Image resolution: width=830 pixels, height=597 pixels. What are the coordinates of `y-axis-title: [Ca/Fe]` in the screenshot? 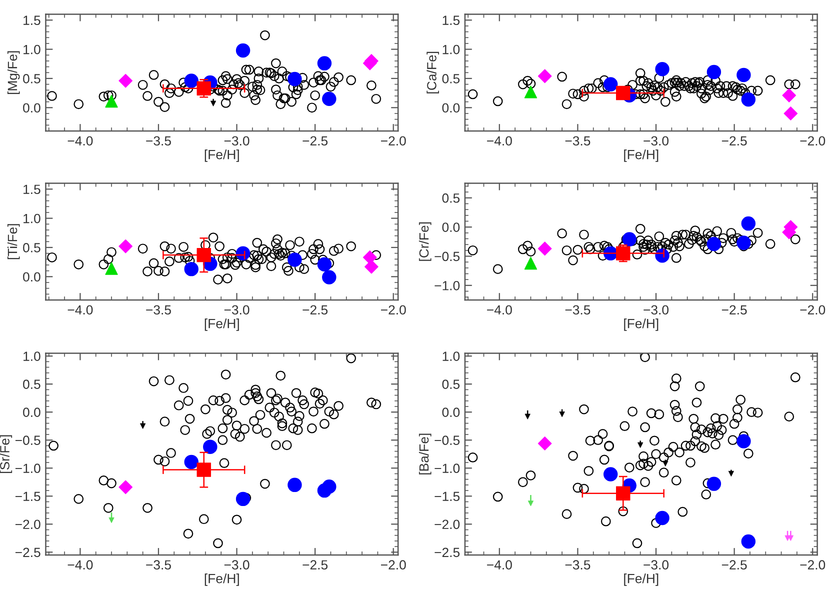 It's located at (432, 73).